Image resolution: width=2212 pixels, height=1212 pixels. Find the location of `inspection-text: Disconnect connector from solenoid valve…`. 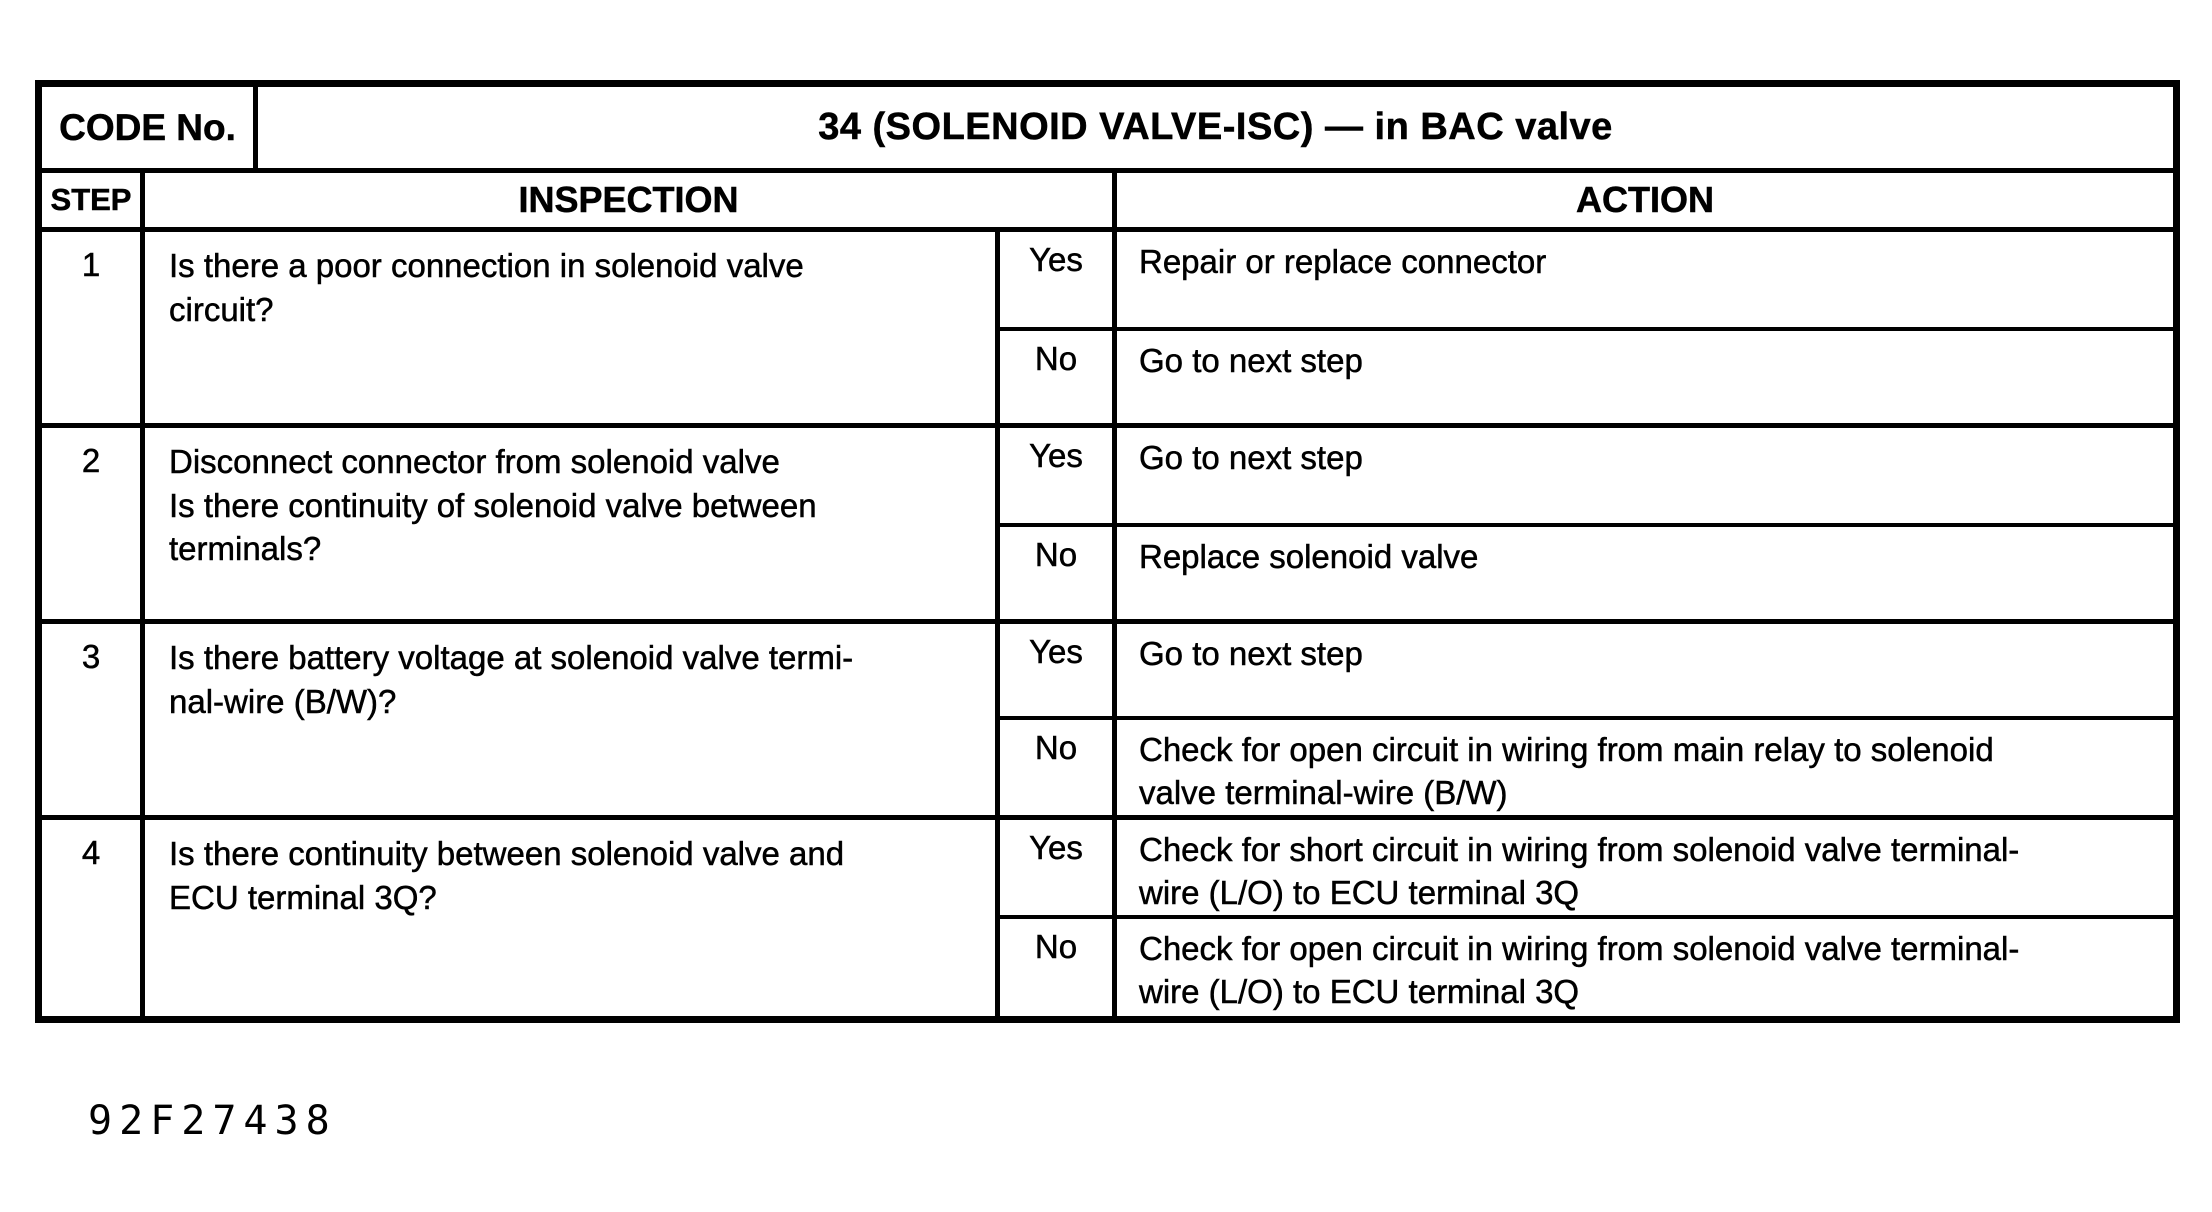

inspection-text: Disconnect connector from solenoid valve… is located at coordinates (572, 523).